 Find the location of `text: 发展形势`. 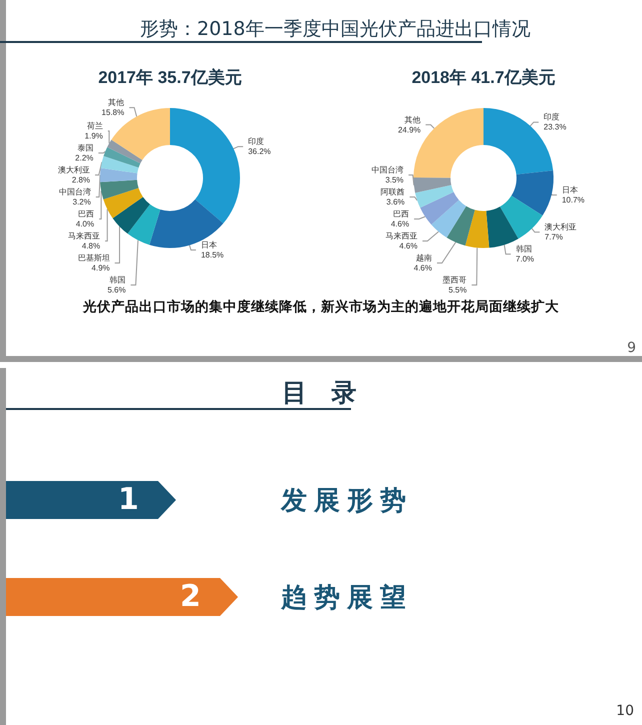

text: 发展形势 is located at coordinates (347, 501).